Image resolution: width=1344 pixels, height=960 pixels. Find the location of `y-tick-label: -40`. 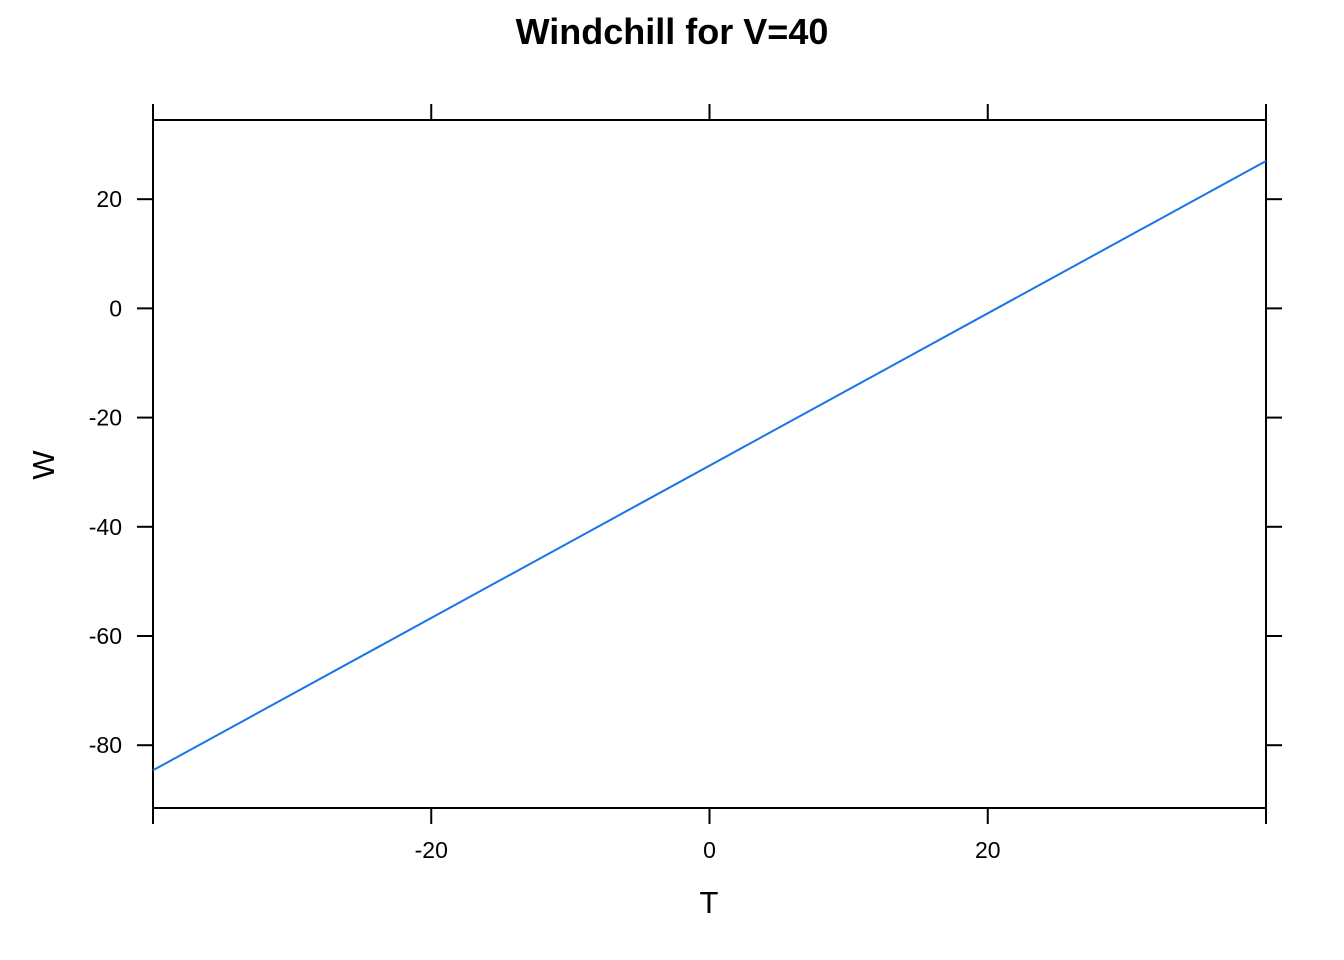

y-tick-label: -40 is located at coordinates (105, 527).